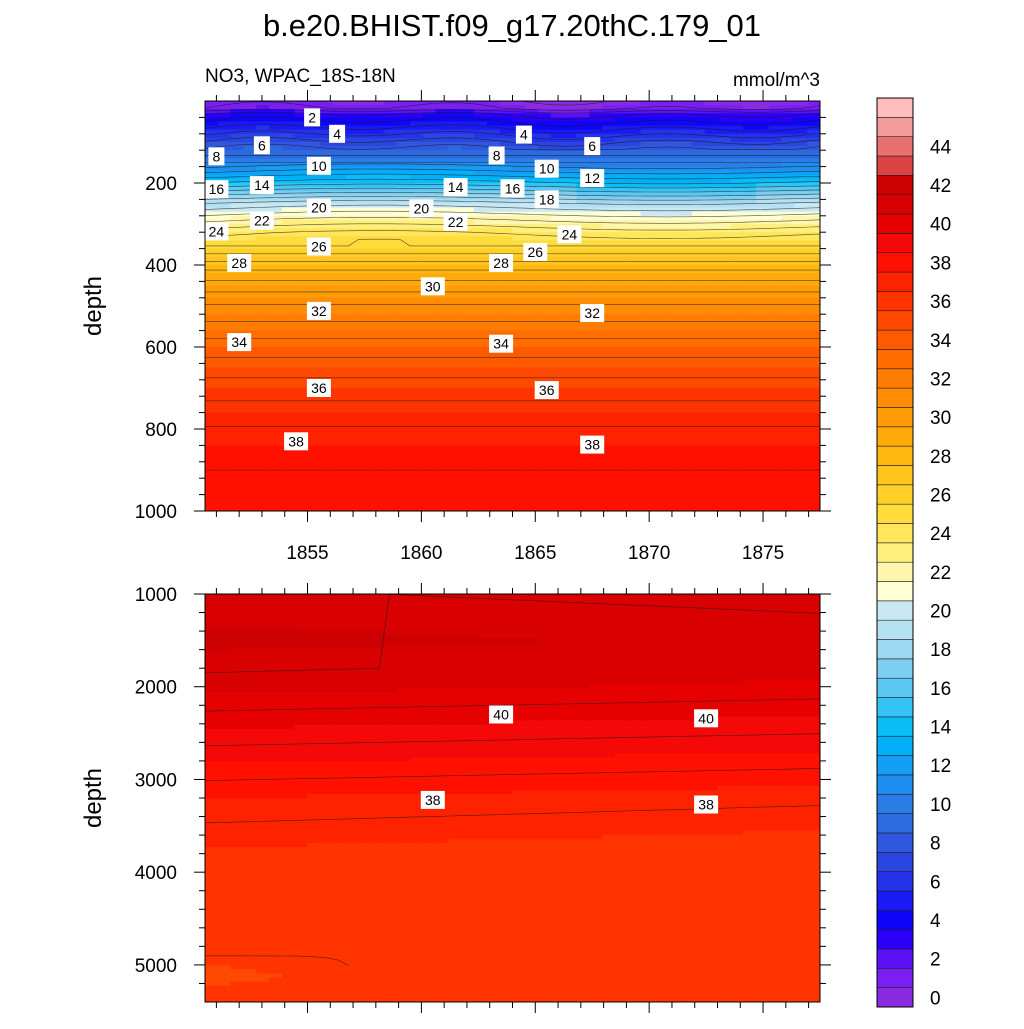 Image resolution: width=1024 pixels, height=1029 pixels. I want to click on colorbar-tick-label: 16, so click(940, 689).